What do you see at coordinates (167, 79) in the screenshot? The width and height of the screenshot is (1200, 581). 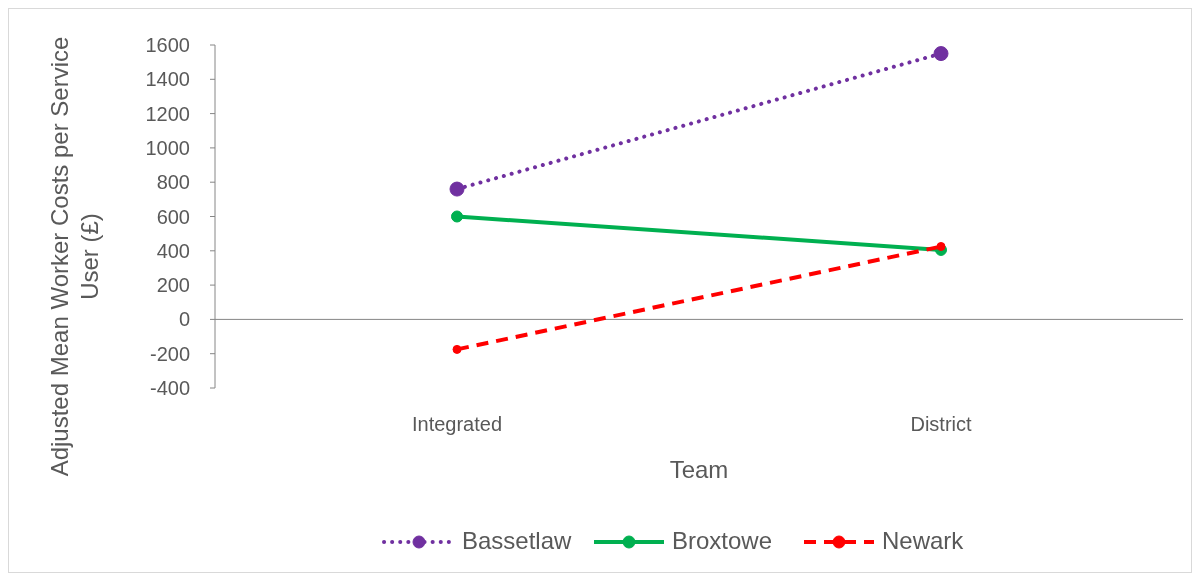 I see `y-tick-label: 1400` at bounding box center [167, 79].